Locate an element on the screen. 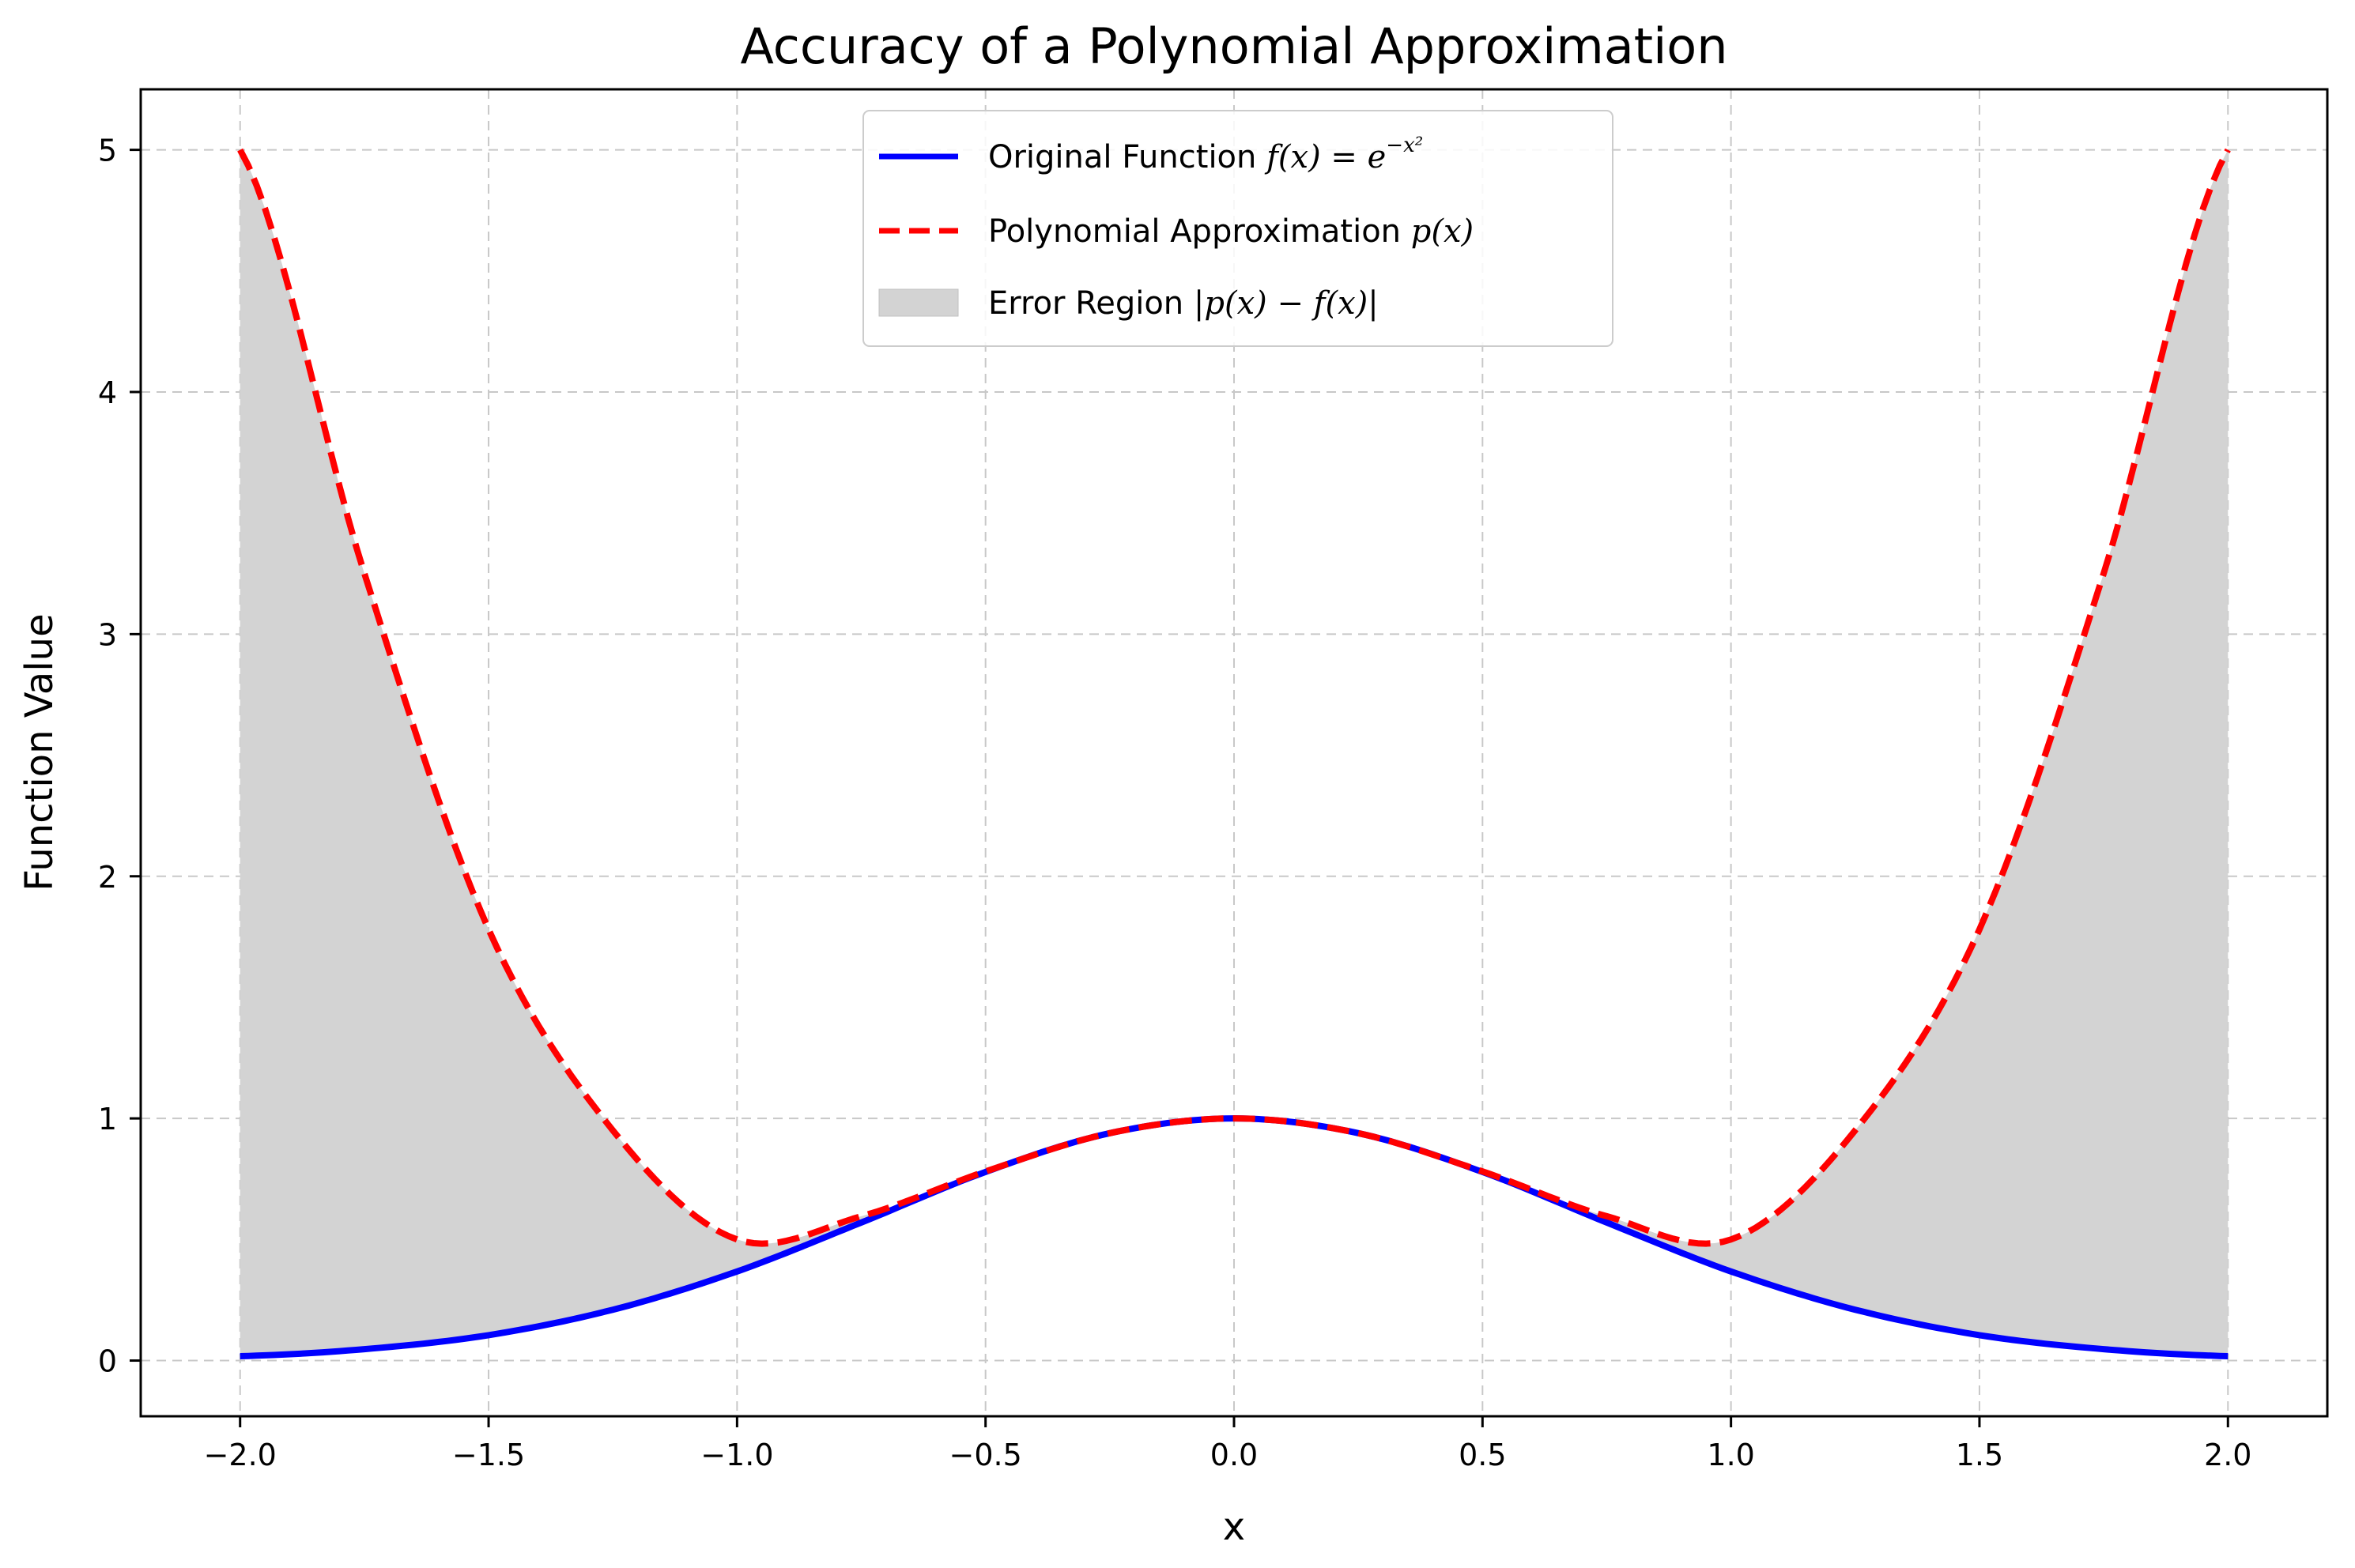 The height and width of the screenshot is (1568, 2355). legend-original-function: Original Function f(x) = e−x² is located at coordinates (1205, 154).